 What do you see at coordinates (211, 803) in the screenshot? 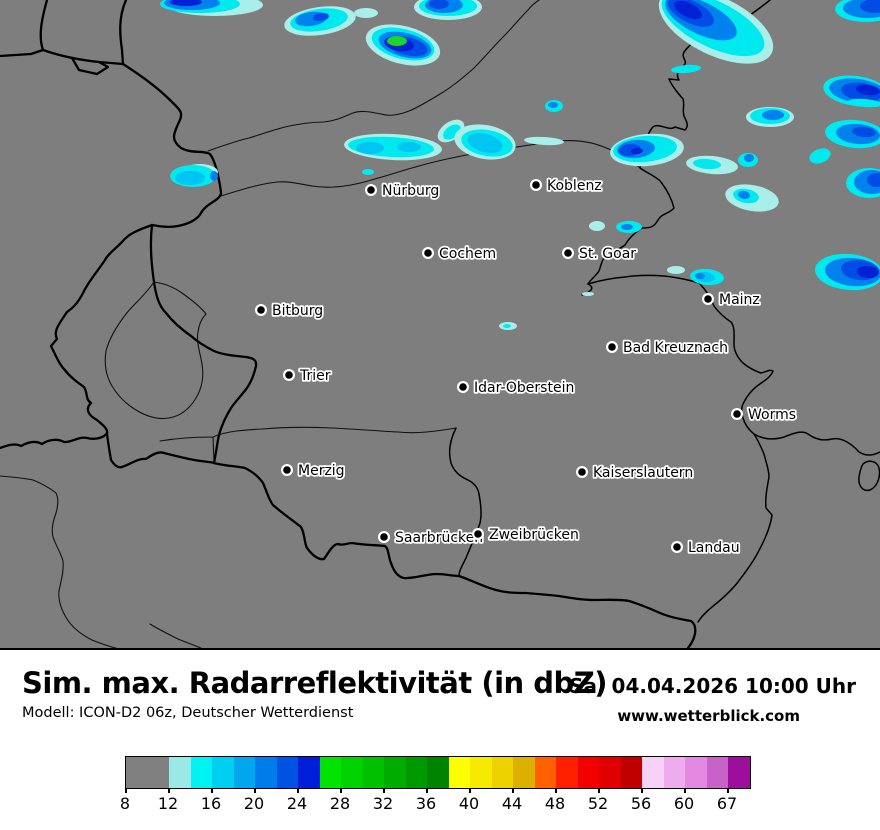
I see `legend-tick-label: 16` at bounding box center [211, 803].